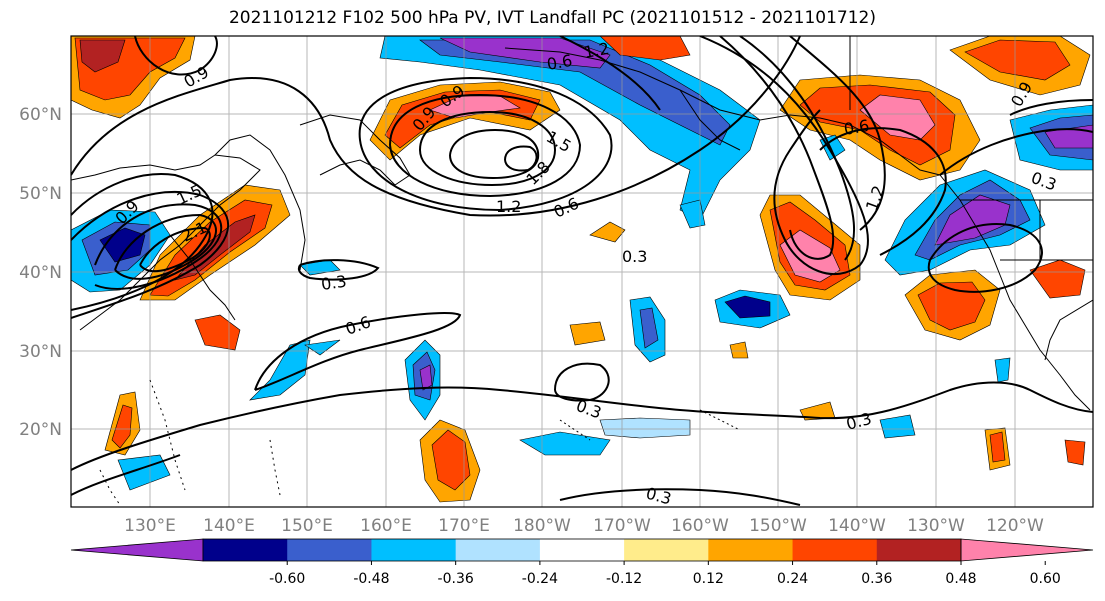  Describe the element at coordinates (792, 579) in the screenshot. I see `colorbar-tick-label: 0.24` at that location.